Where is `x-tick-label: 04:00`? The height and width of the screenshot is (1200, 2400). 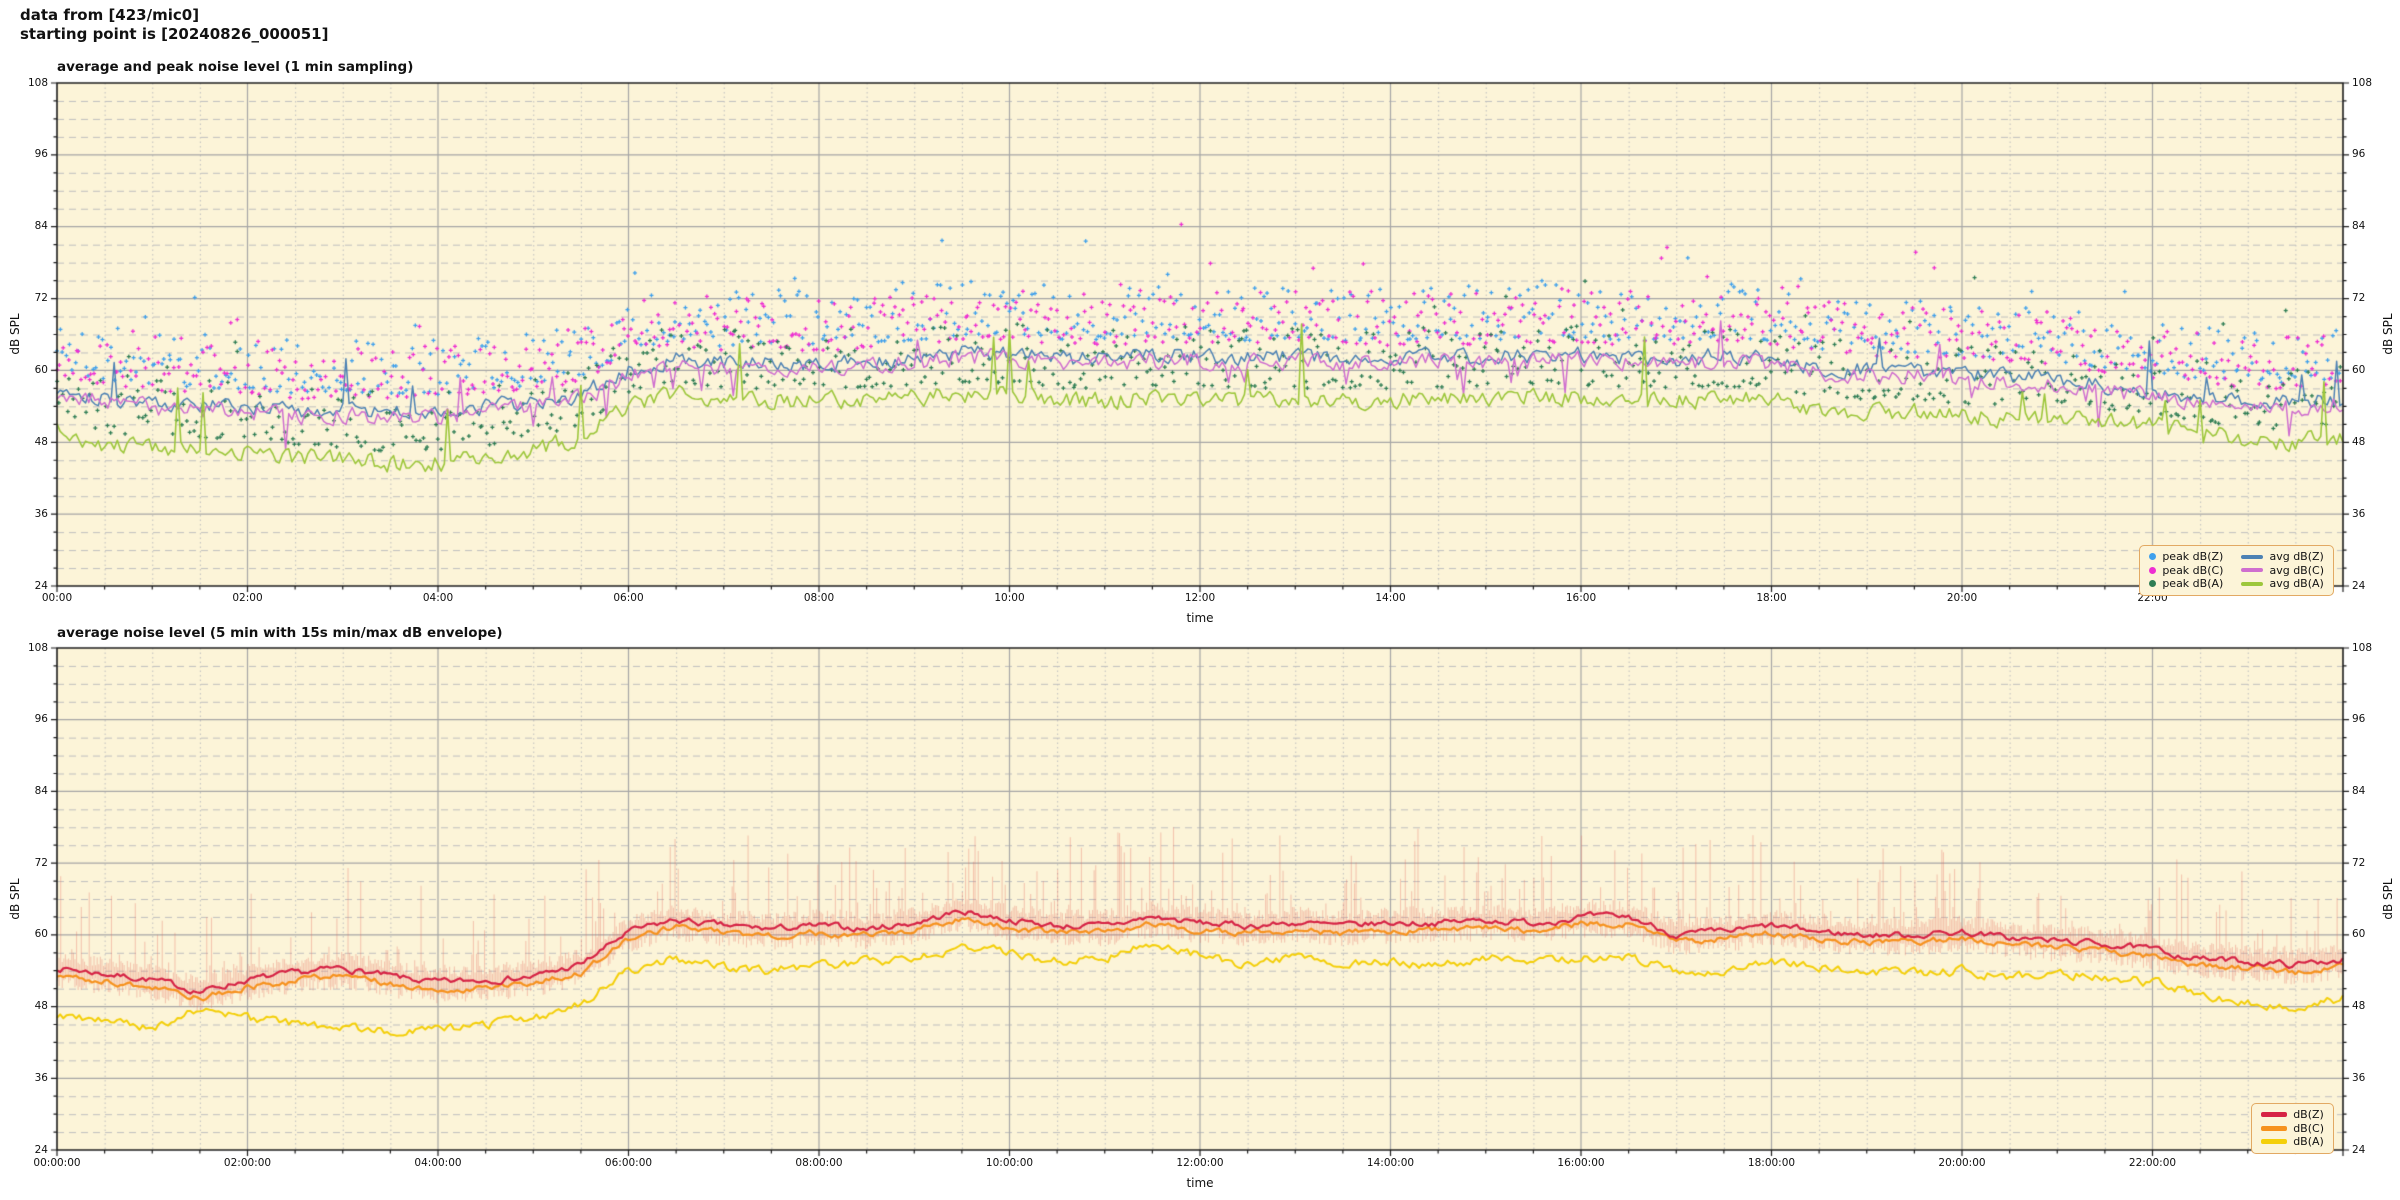
x-tick-label: 04:00 is located at coordinates (438, 598).